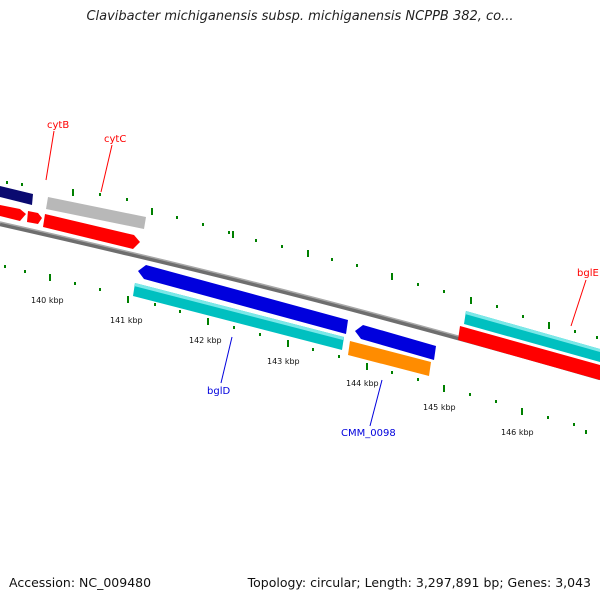 The height and width of the screenshot is (600, 600). What do you see at coordinates (283, 361) in the screenshot?
I see `scale-label-143: 143 kbp` at bounding box center [283, 361].